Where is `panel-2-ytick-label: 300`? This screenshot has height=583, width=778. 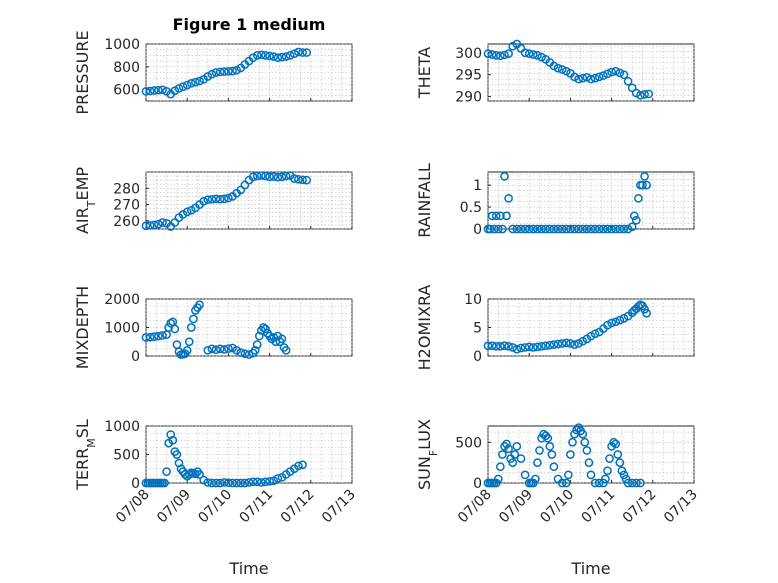
panel-2-ytick-label: 300 is located at coordinates (468, 54).